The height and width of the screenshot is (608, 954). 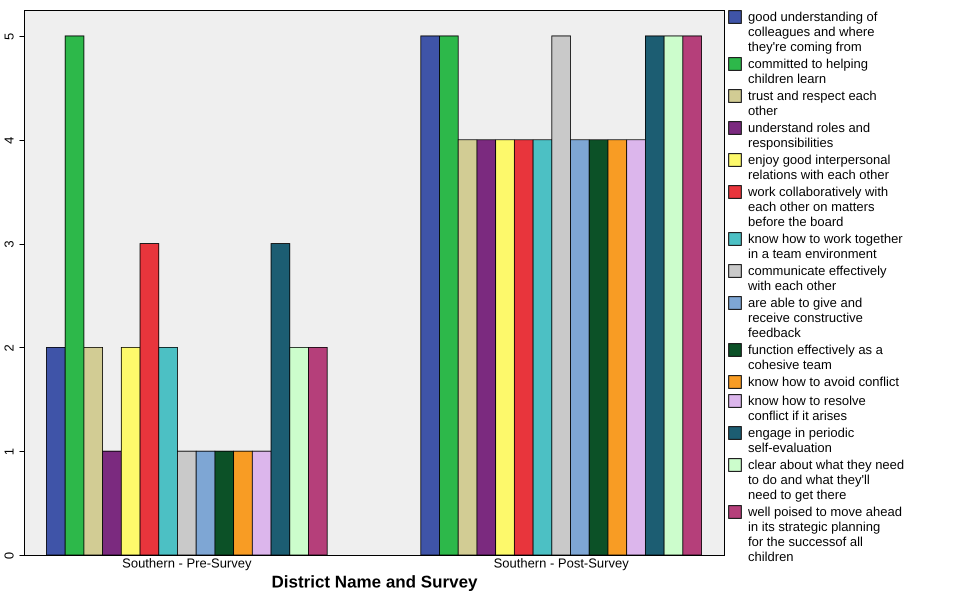 I want to click on y-tick-label: 1, so click(x=9, y=452).